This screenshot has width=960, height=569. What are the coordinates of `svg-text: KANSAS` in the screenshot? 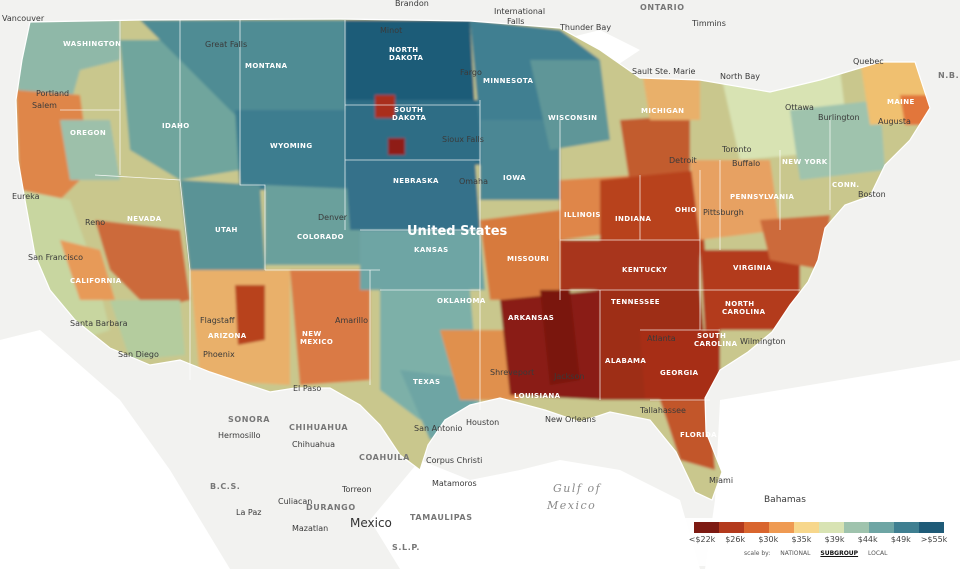 It's located at (431, 250).